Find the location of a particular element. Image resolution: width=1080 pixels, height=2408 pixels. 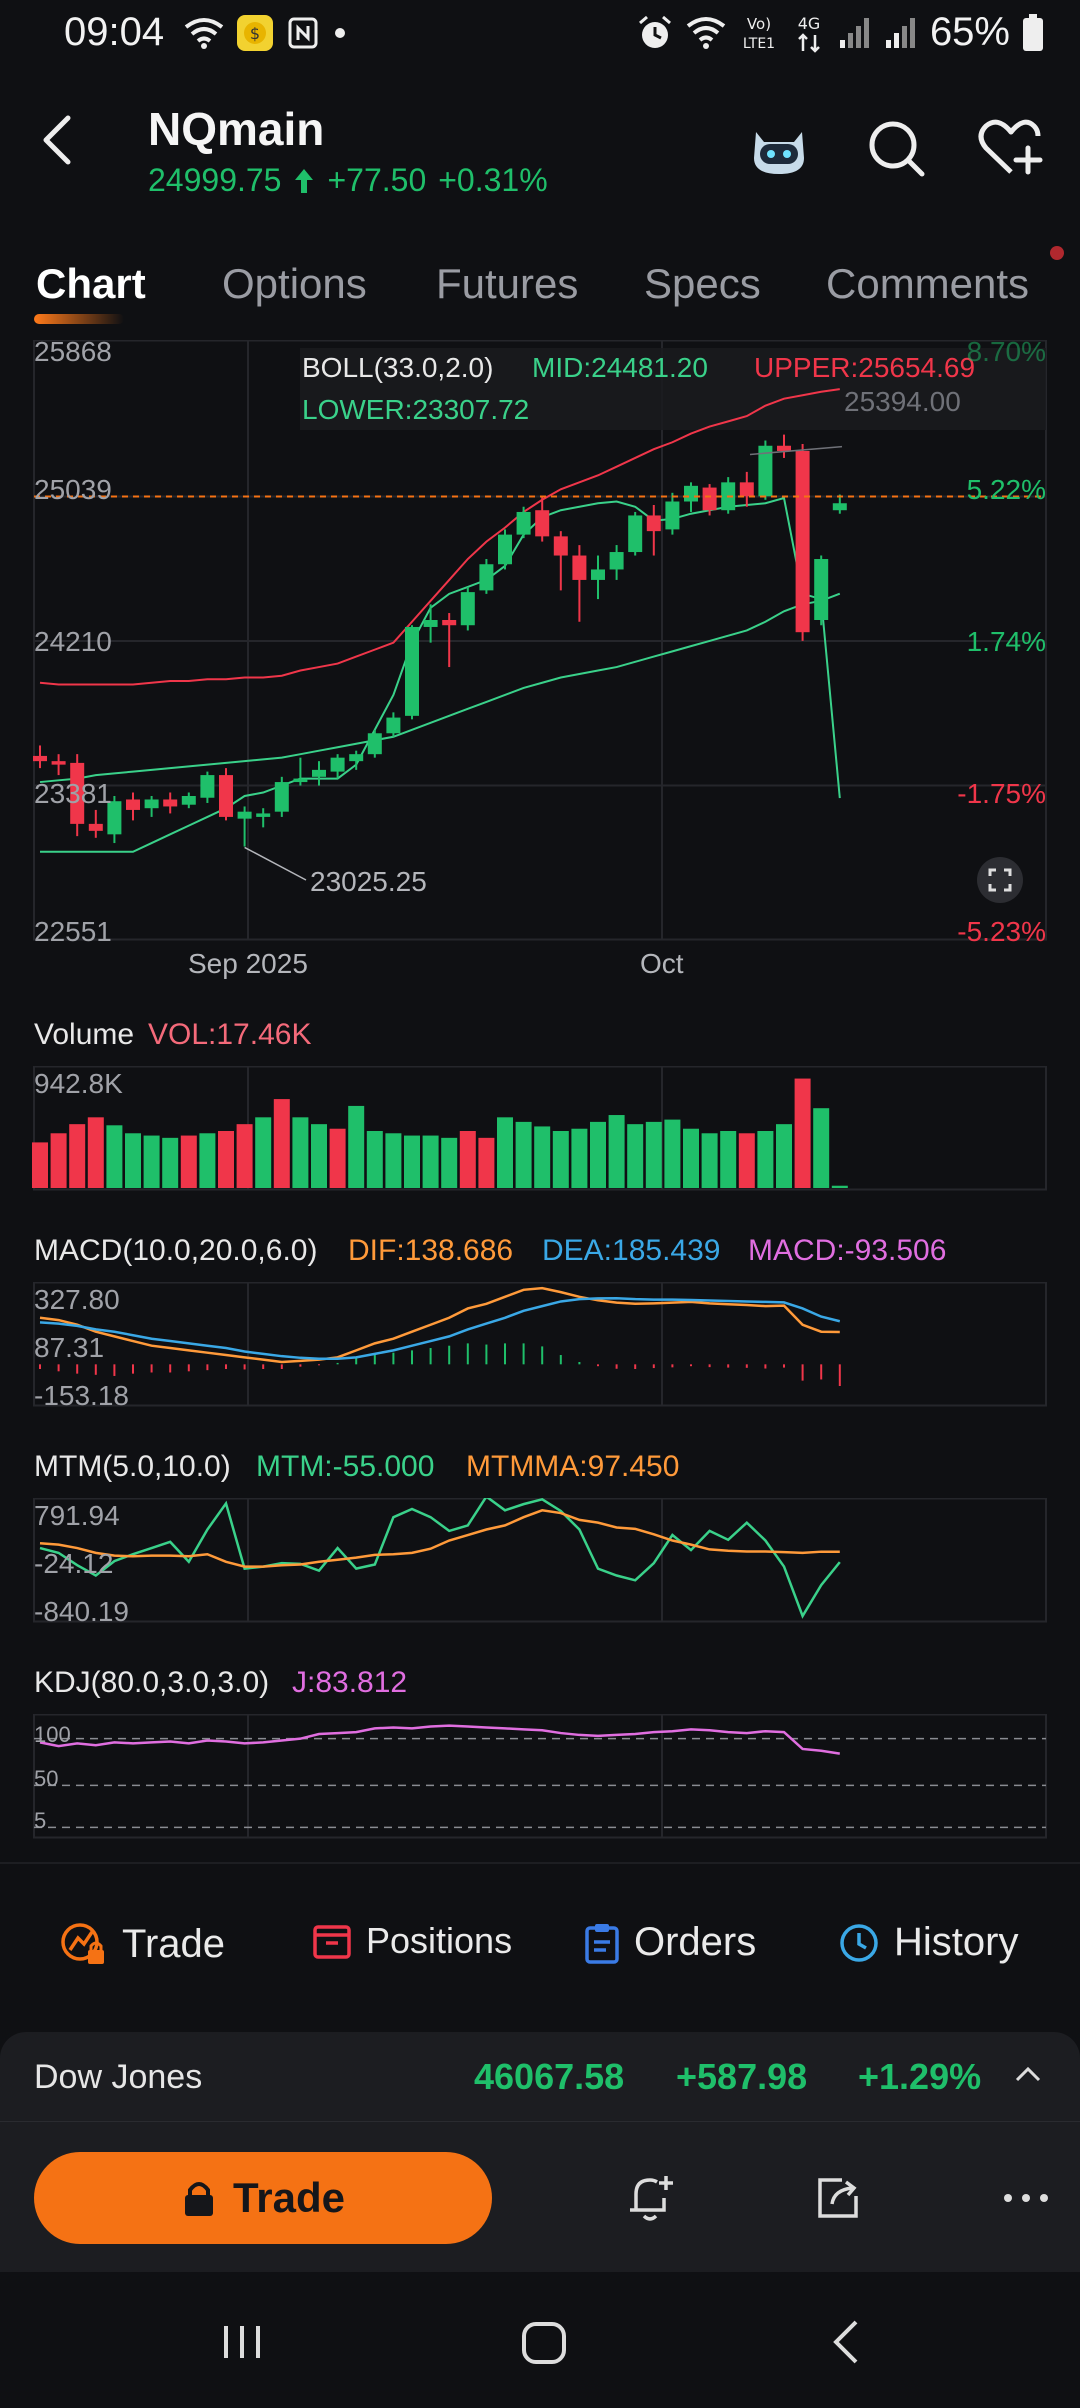

boll-mid-label: MID:24481.20 is located at coordinates (620, 367).